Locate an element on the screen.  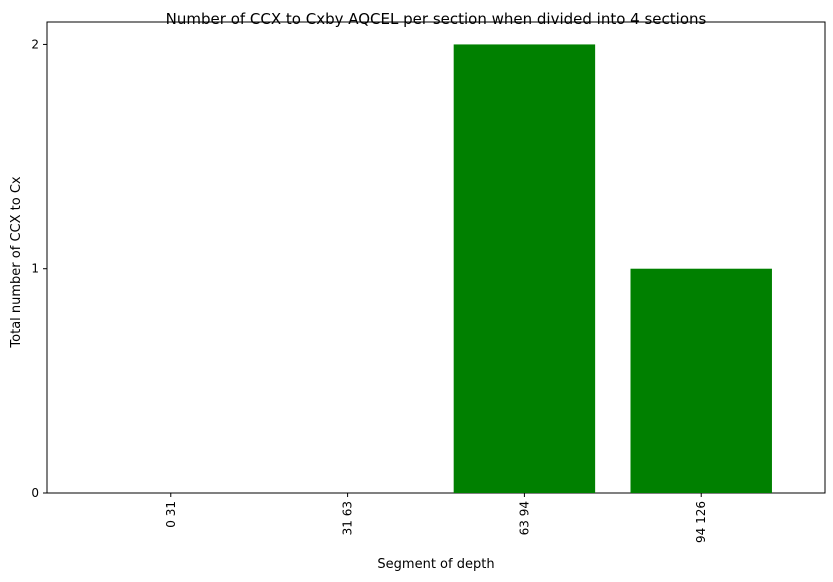
y-tick-label: 0 is located at coordinates (35, 493).